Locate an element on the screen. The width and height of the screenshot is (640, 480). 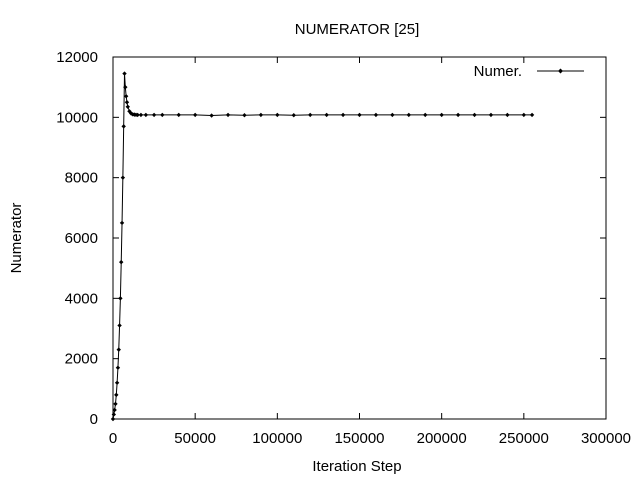
y-tick-label: 4000 is located at coordinates (81, 298).